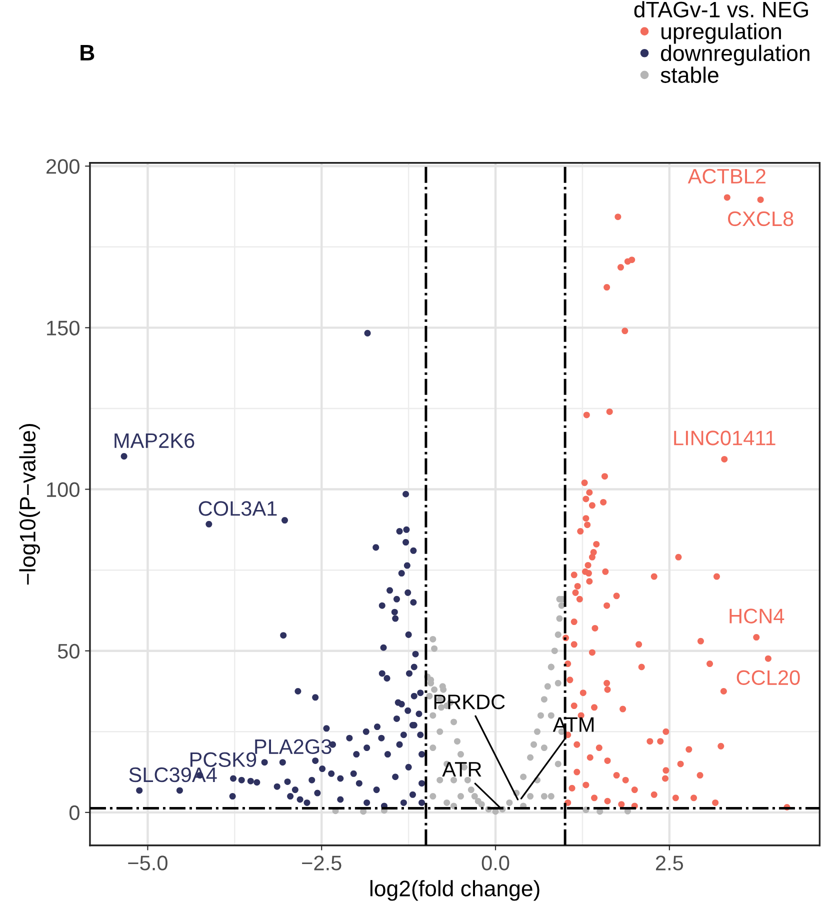  What do you see at coordinates (462, 769) in the screenshot?
I see `annotation: ATR` at bounding box center [462, 769].